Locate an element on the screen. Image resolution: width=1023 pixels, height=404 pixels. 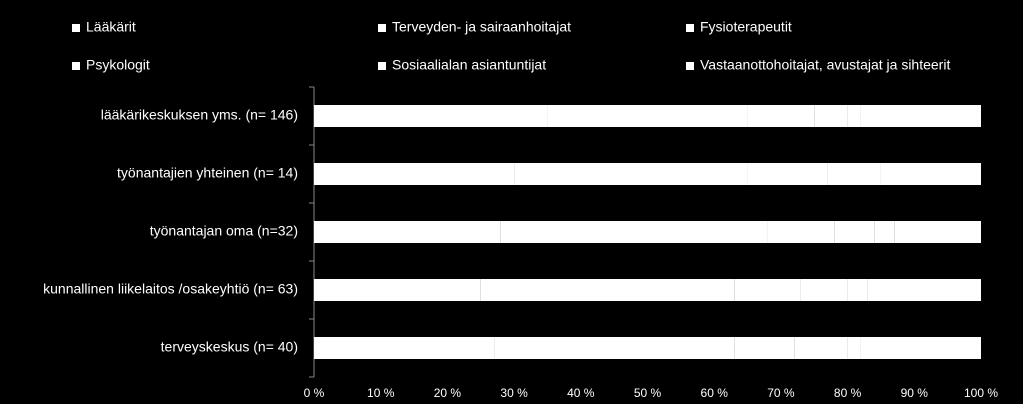
y-tick-label: työnantajan oma (n=32) is located at coordinates (224, 231).